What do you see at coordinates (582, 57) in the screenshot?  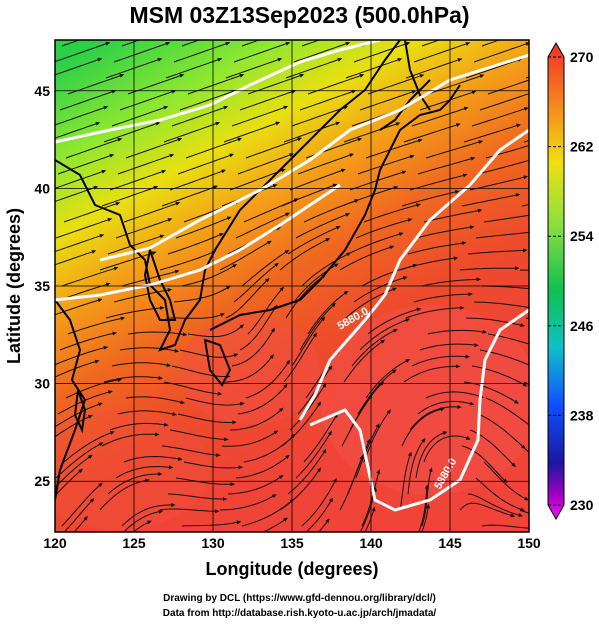 I see `colorbar-label: 270` at bounding box center [582, 57].